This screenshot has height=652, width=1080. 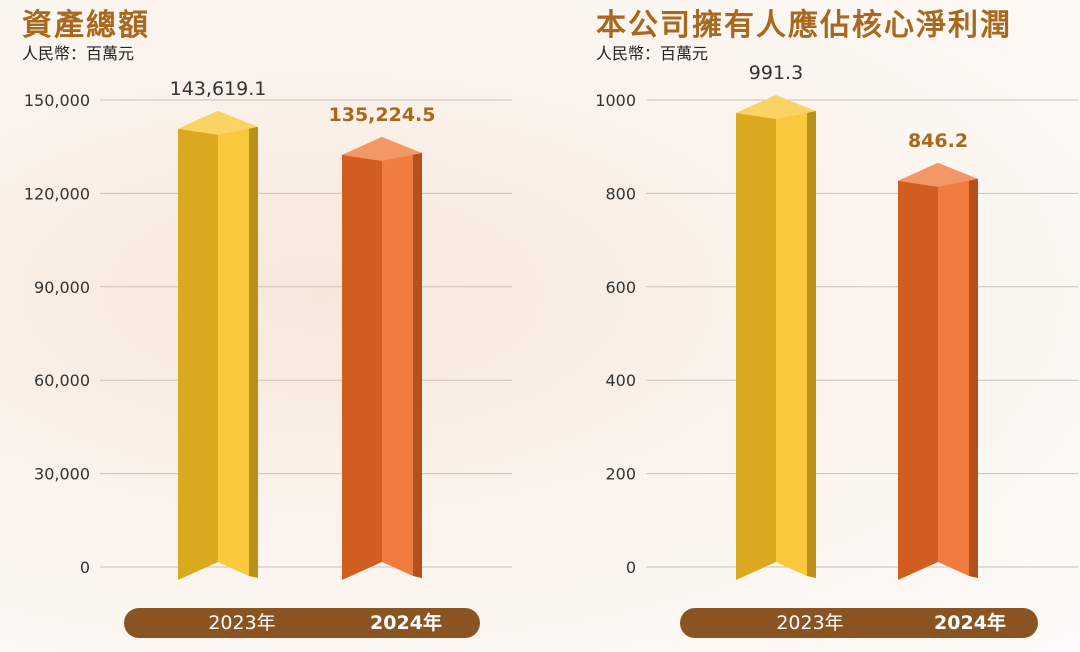 What do you see at coordinates (382, 115) in the screenshot?
I see `value-label: 135,224.5` at bounding box center [382, 115].